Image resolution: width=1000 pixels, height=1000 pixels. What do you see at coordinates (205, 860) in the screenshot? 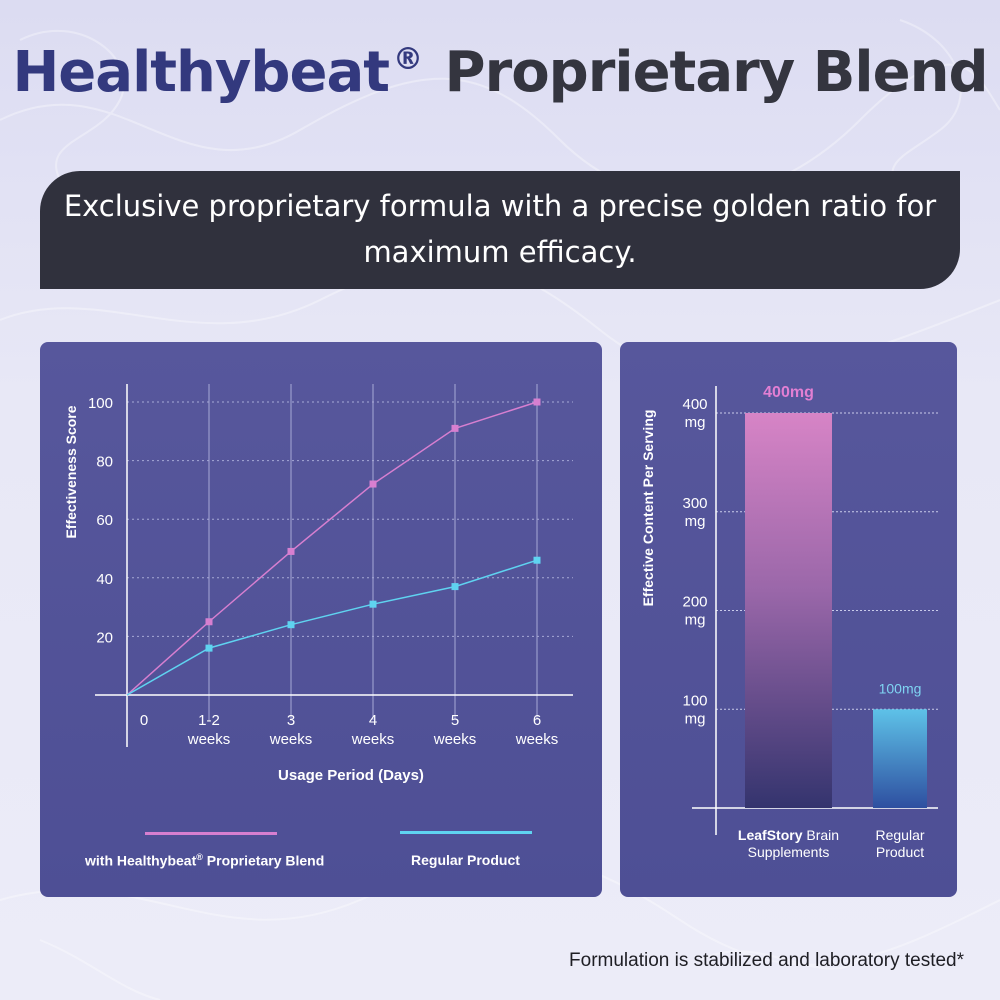
I see `legend-label-blend: with Healthybeat® Proprietary Blend` at bounding box center [205, 860].